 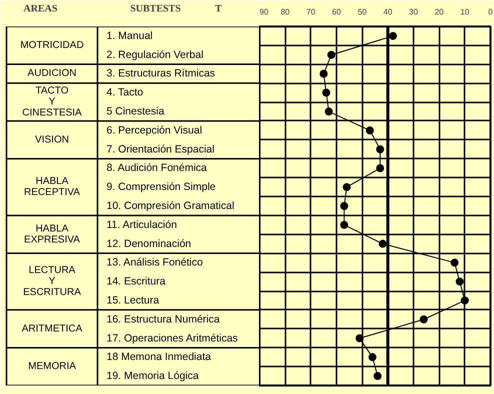 I want to click on text: VISION, so click(x=52, y=140).